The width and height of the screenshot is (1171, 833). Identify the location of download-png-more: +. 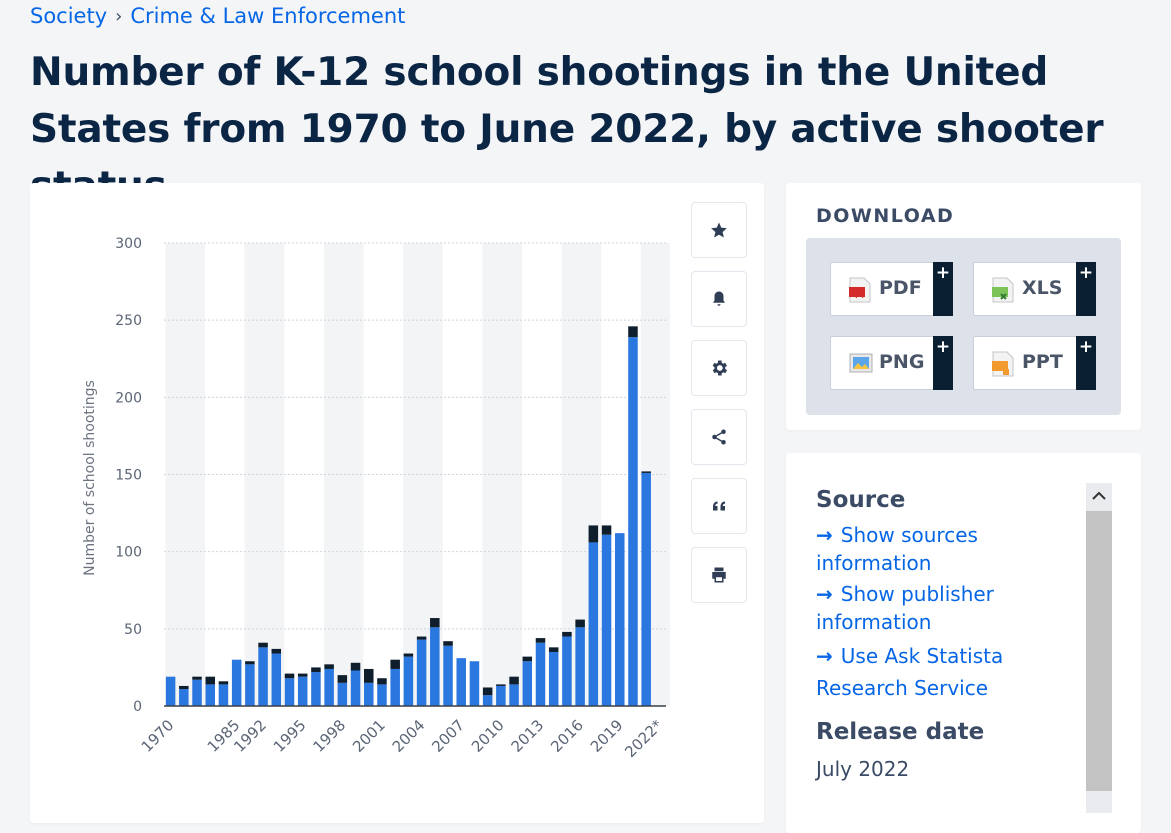
(943, 363).